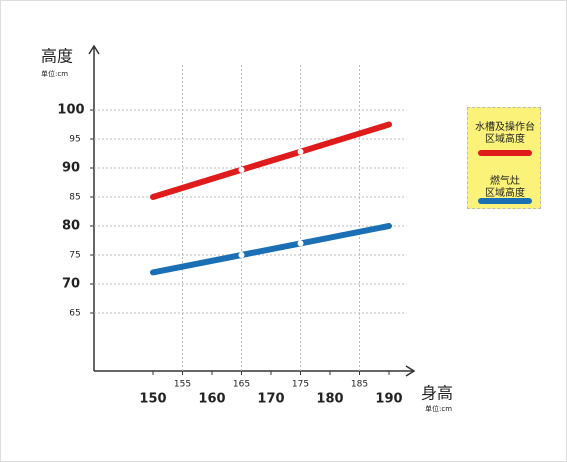 This screenshot has width=567, height=462. Describe the element at coordinates (71, 284) in the screenshot. I see `y-tick-label: 70` at that location.